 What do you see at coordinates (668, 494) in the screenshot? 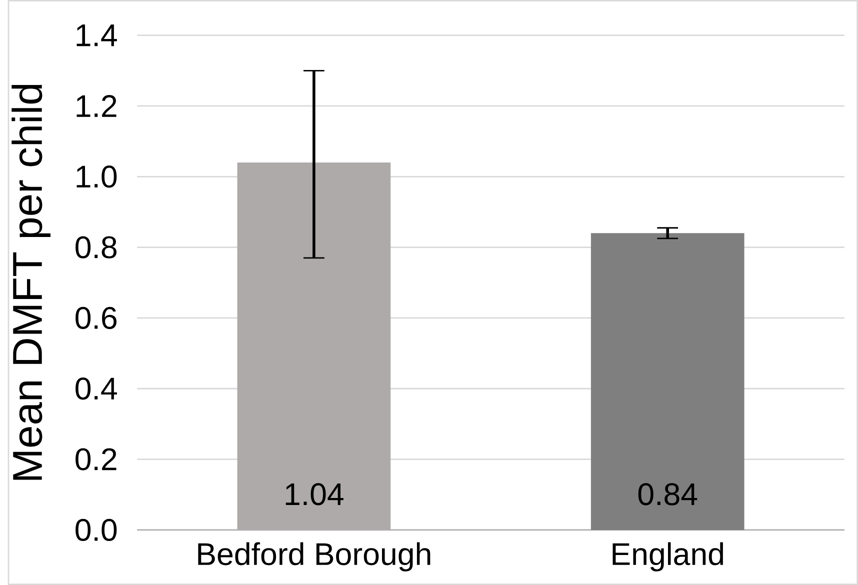
I see `data-label: 0.84` at bounding box center [668, 494].